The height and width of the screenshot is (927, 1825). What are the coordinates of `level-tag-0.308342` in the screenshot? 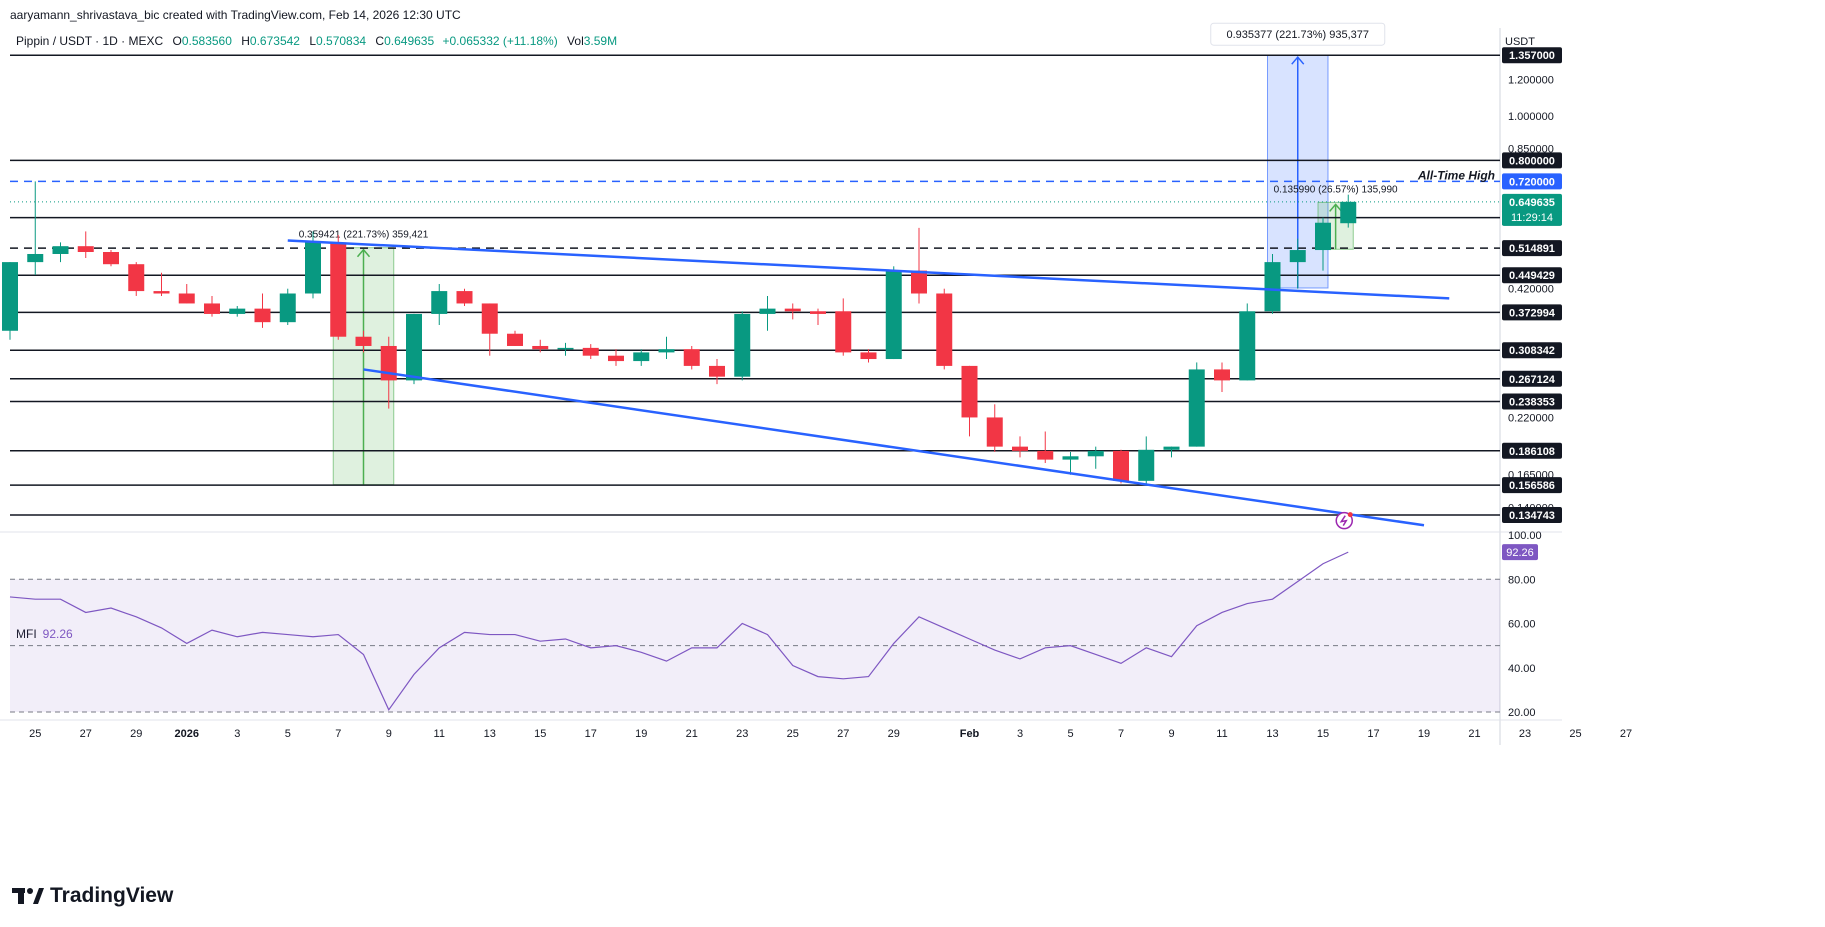 It's located at (1532, 350).